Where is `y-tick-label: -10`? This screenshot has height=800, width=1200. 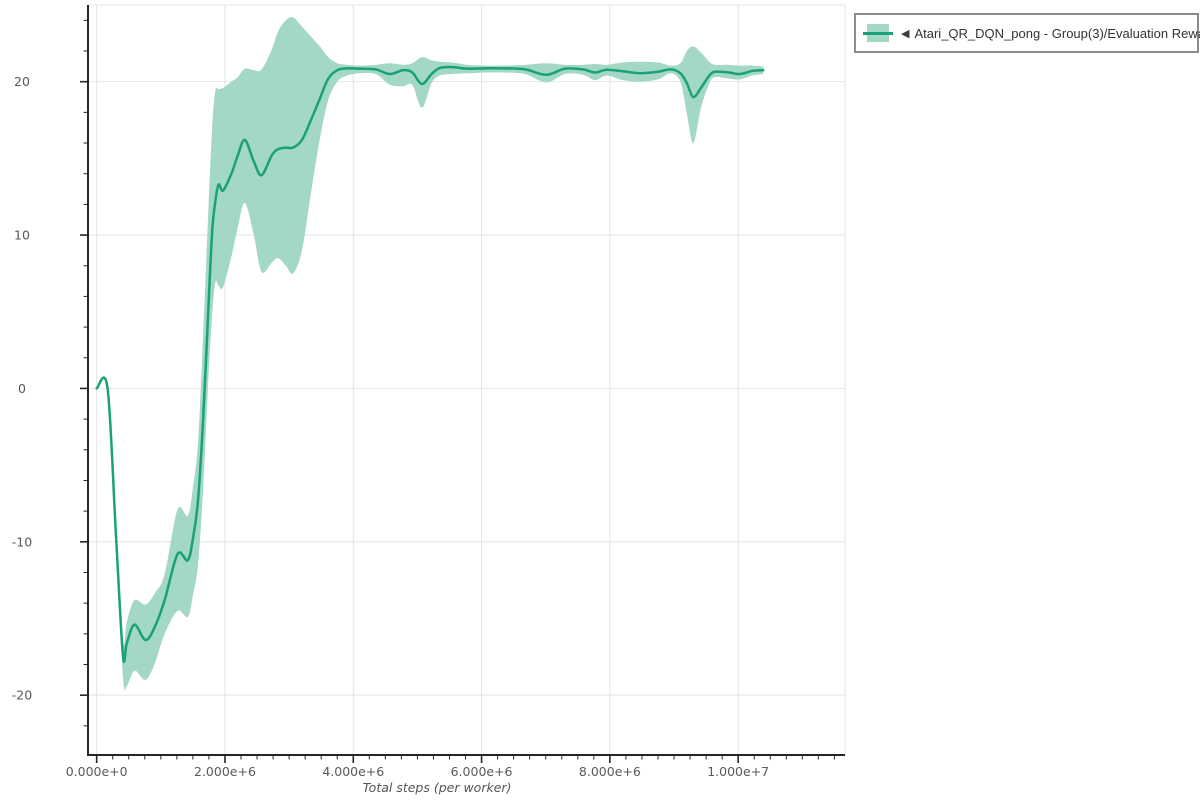
y-tick-label: -10 is located at coordinates (22, 541).